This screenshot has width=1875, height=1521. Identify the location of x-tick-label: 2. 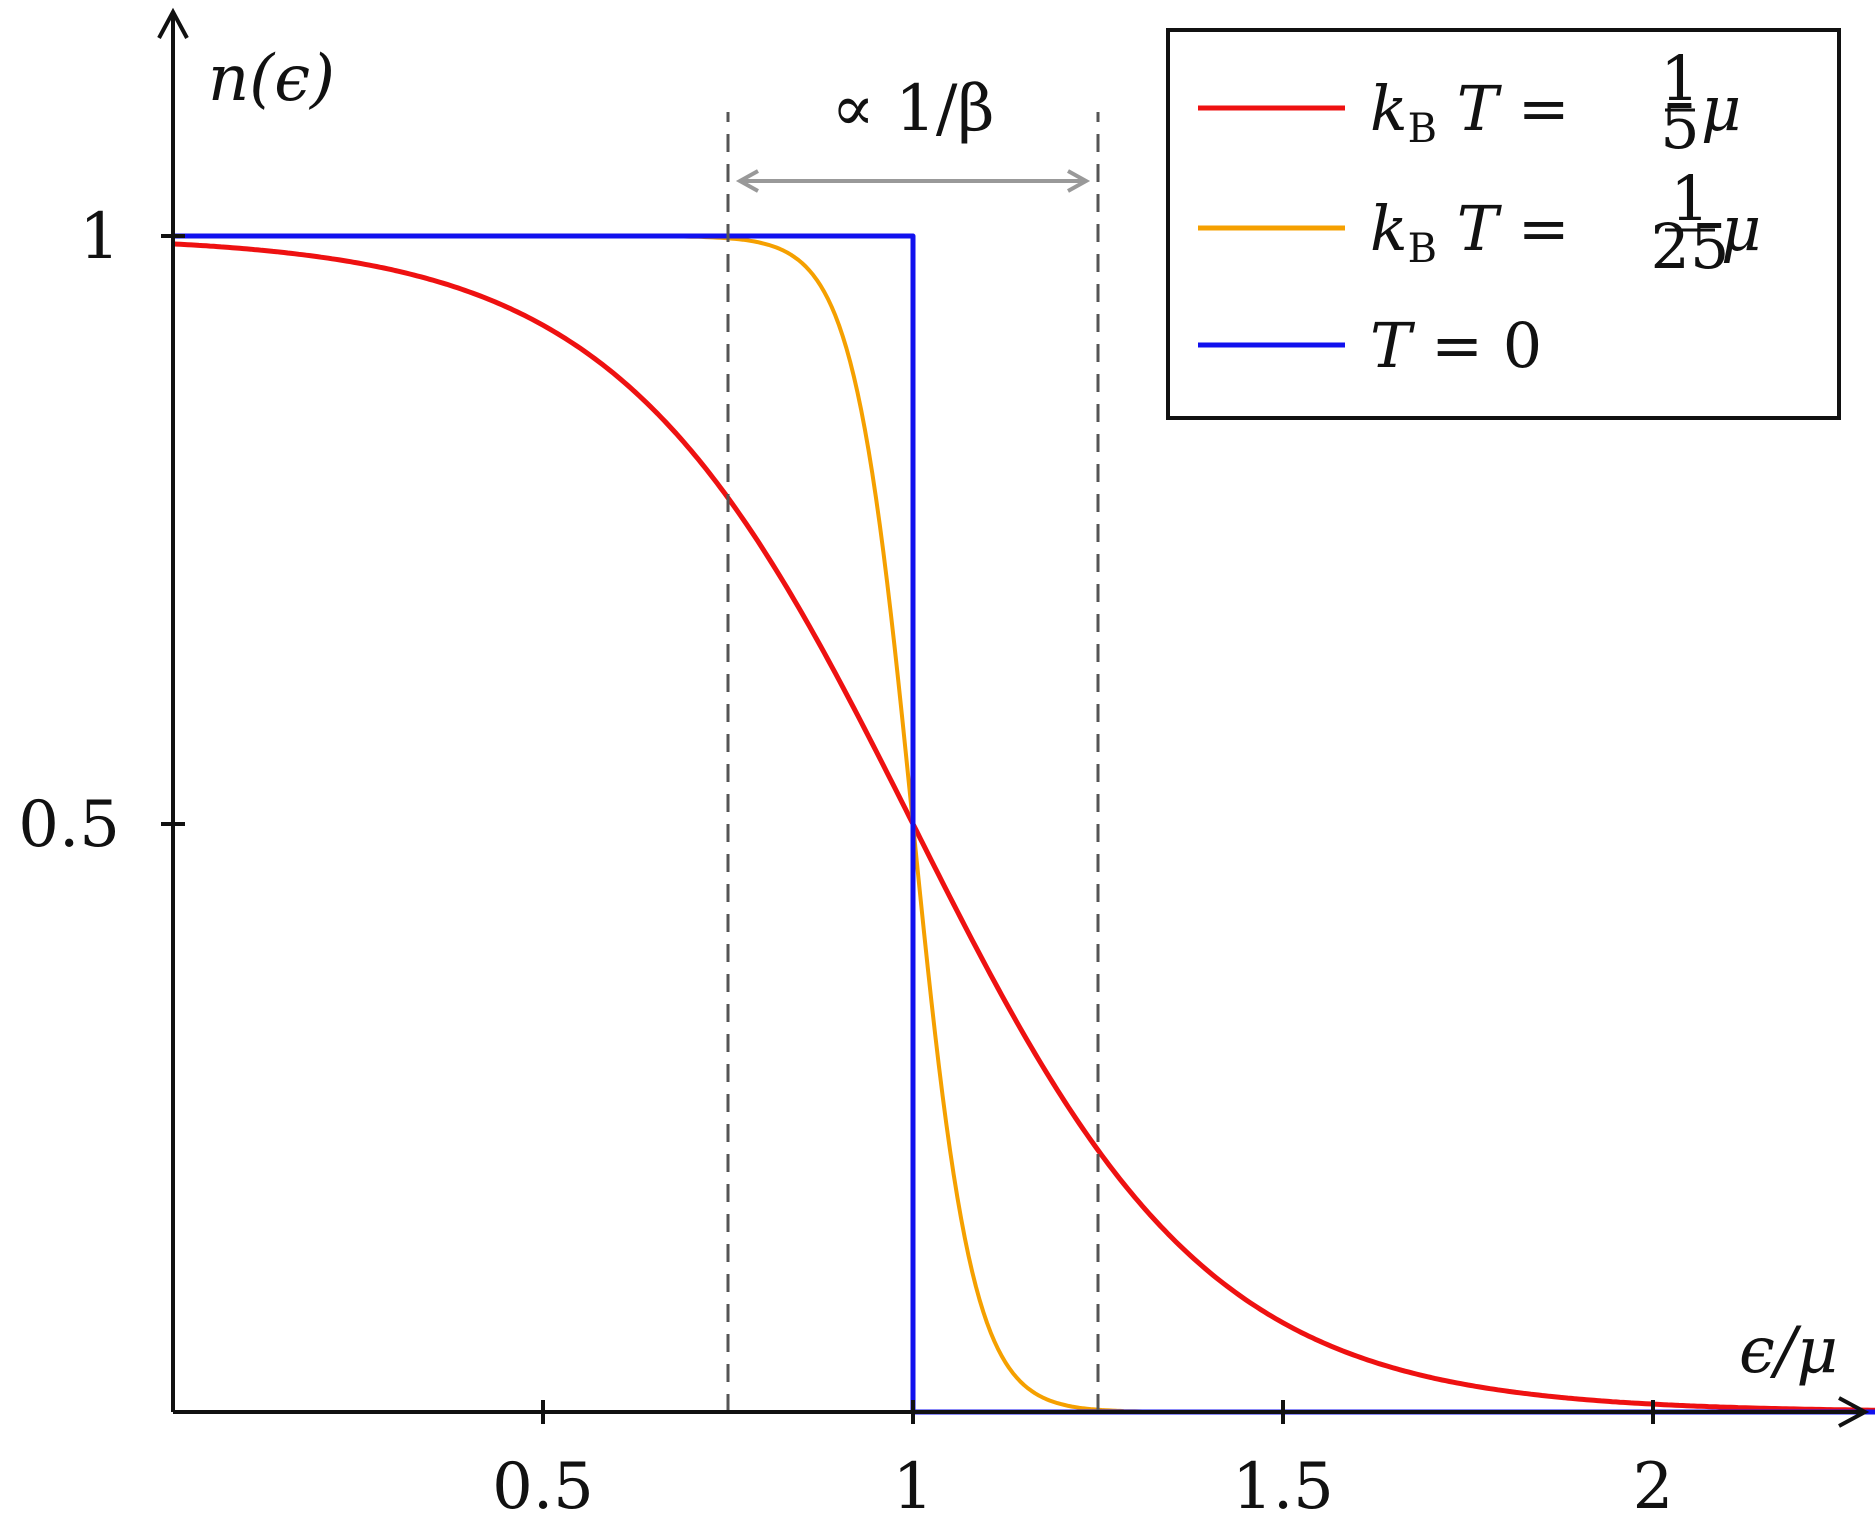
(1653, 1485).